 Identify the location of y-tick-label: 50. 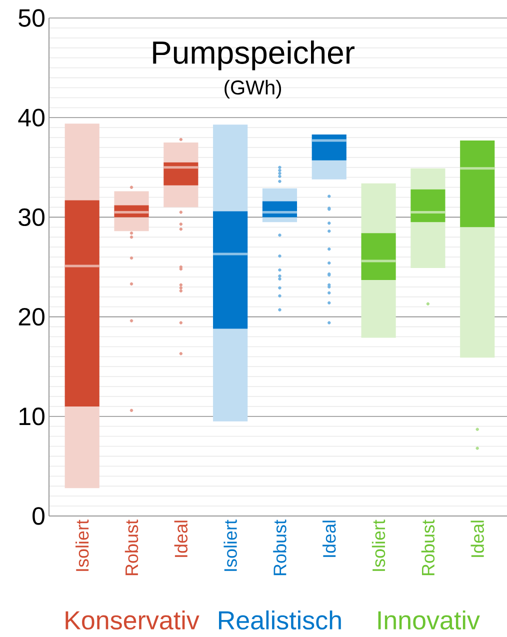
(31, 18).